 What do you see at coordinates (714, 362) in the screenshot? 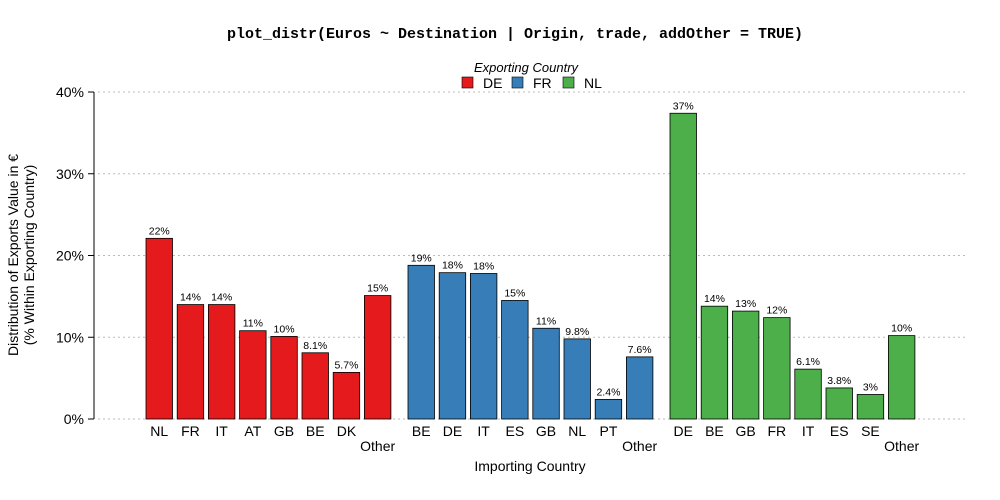
I see `bar-nl-be` at bounding box center [714, 362].